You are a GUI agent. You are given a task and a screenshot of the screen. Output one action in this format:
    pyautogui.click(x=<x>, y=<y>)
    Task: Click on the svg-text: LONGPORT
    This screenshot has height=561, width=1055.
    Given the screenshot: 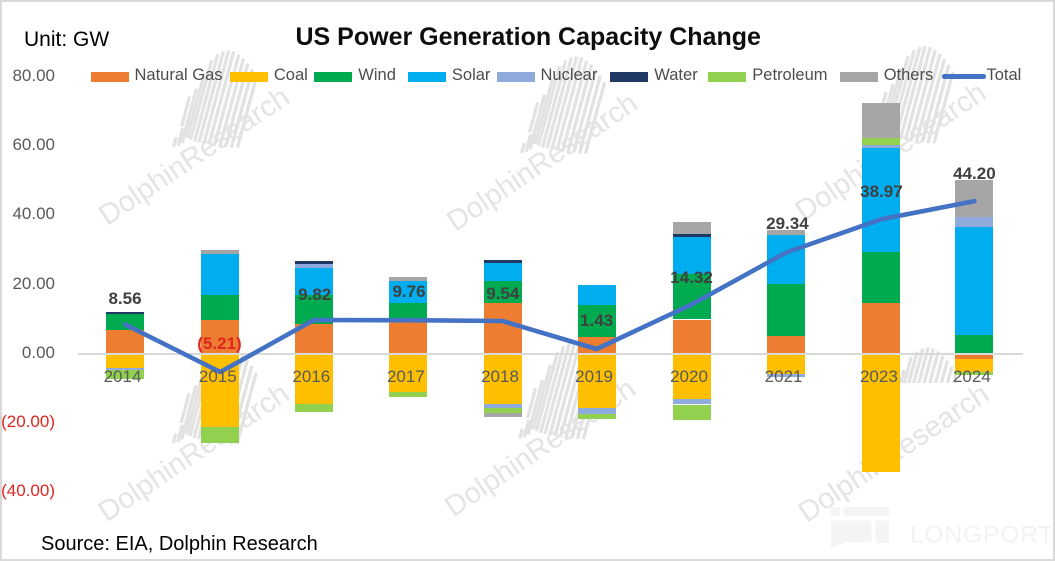 What is the action you would take?
    pyautogui.click(x=980, y=535)
    